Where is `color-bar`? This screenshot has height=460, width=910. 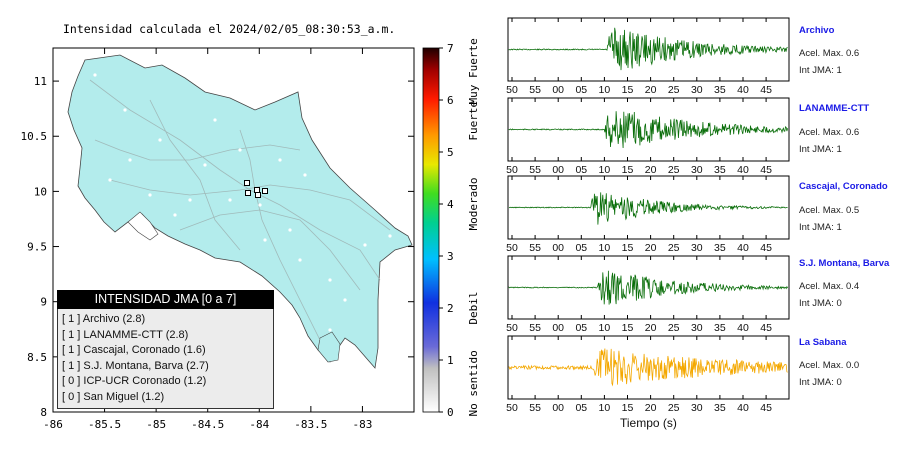
color-bar is located at coordinates (431, 230).